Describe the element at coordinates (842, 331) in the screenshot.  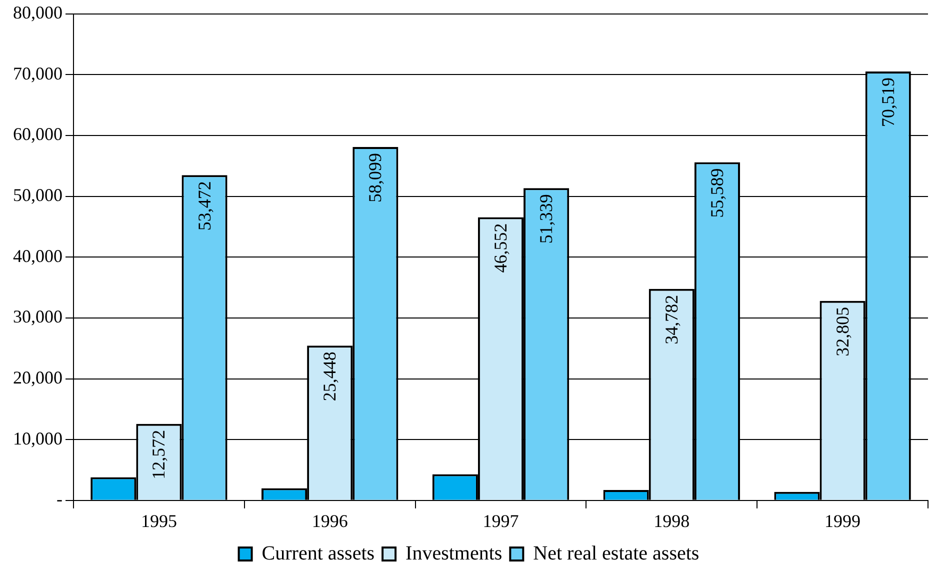
I see `data-label: 32,805` at that location.